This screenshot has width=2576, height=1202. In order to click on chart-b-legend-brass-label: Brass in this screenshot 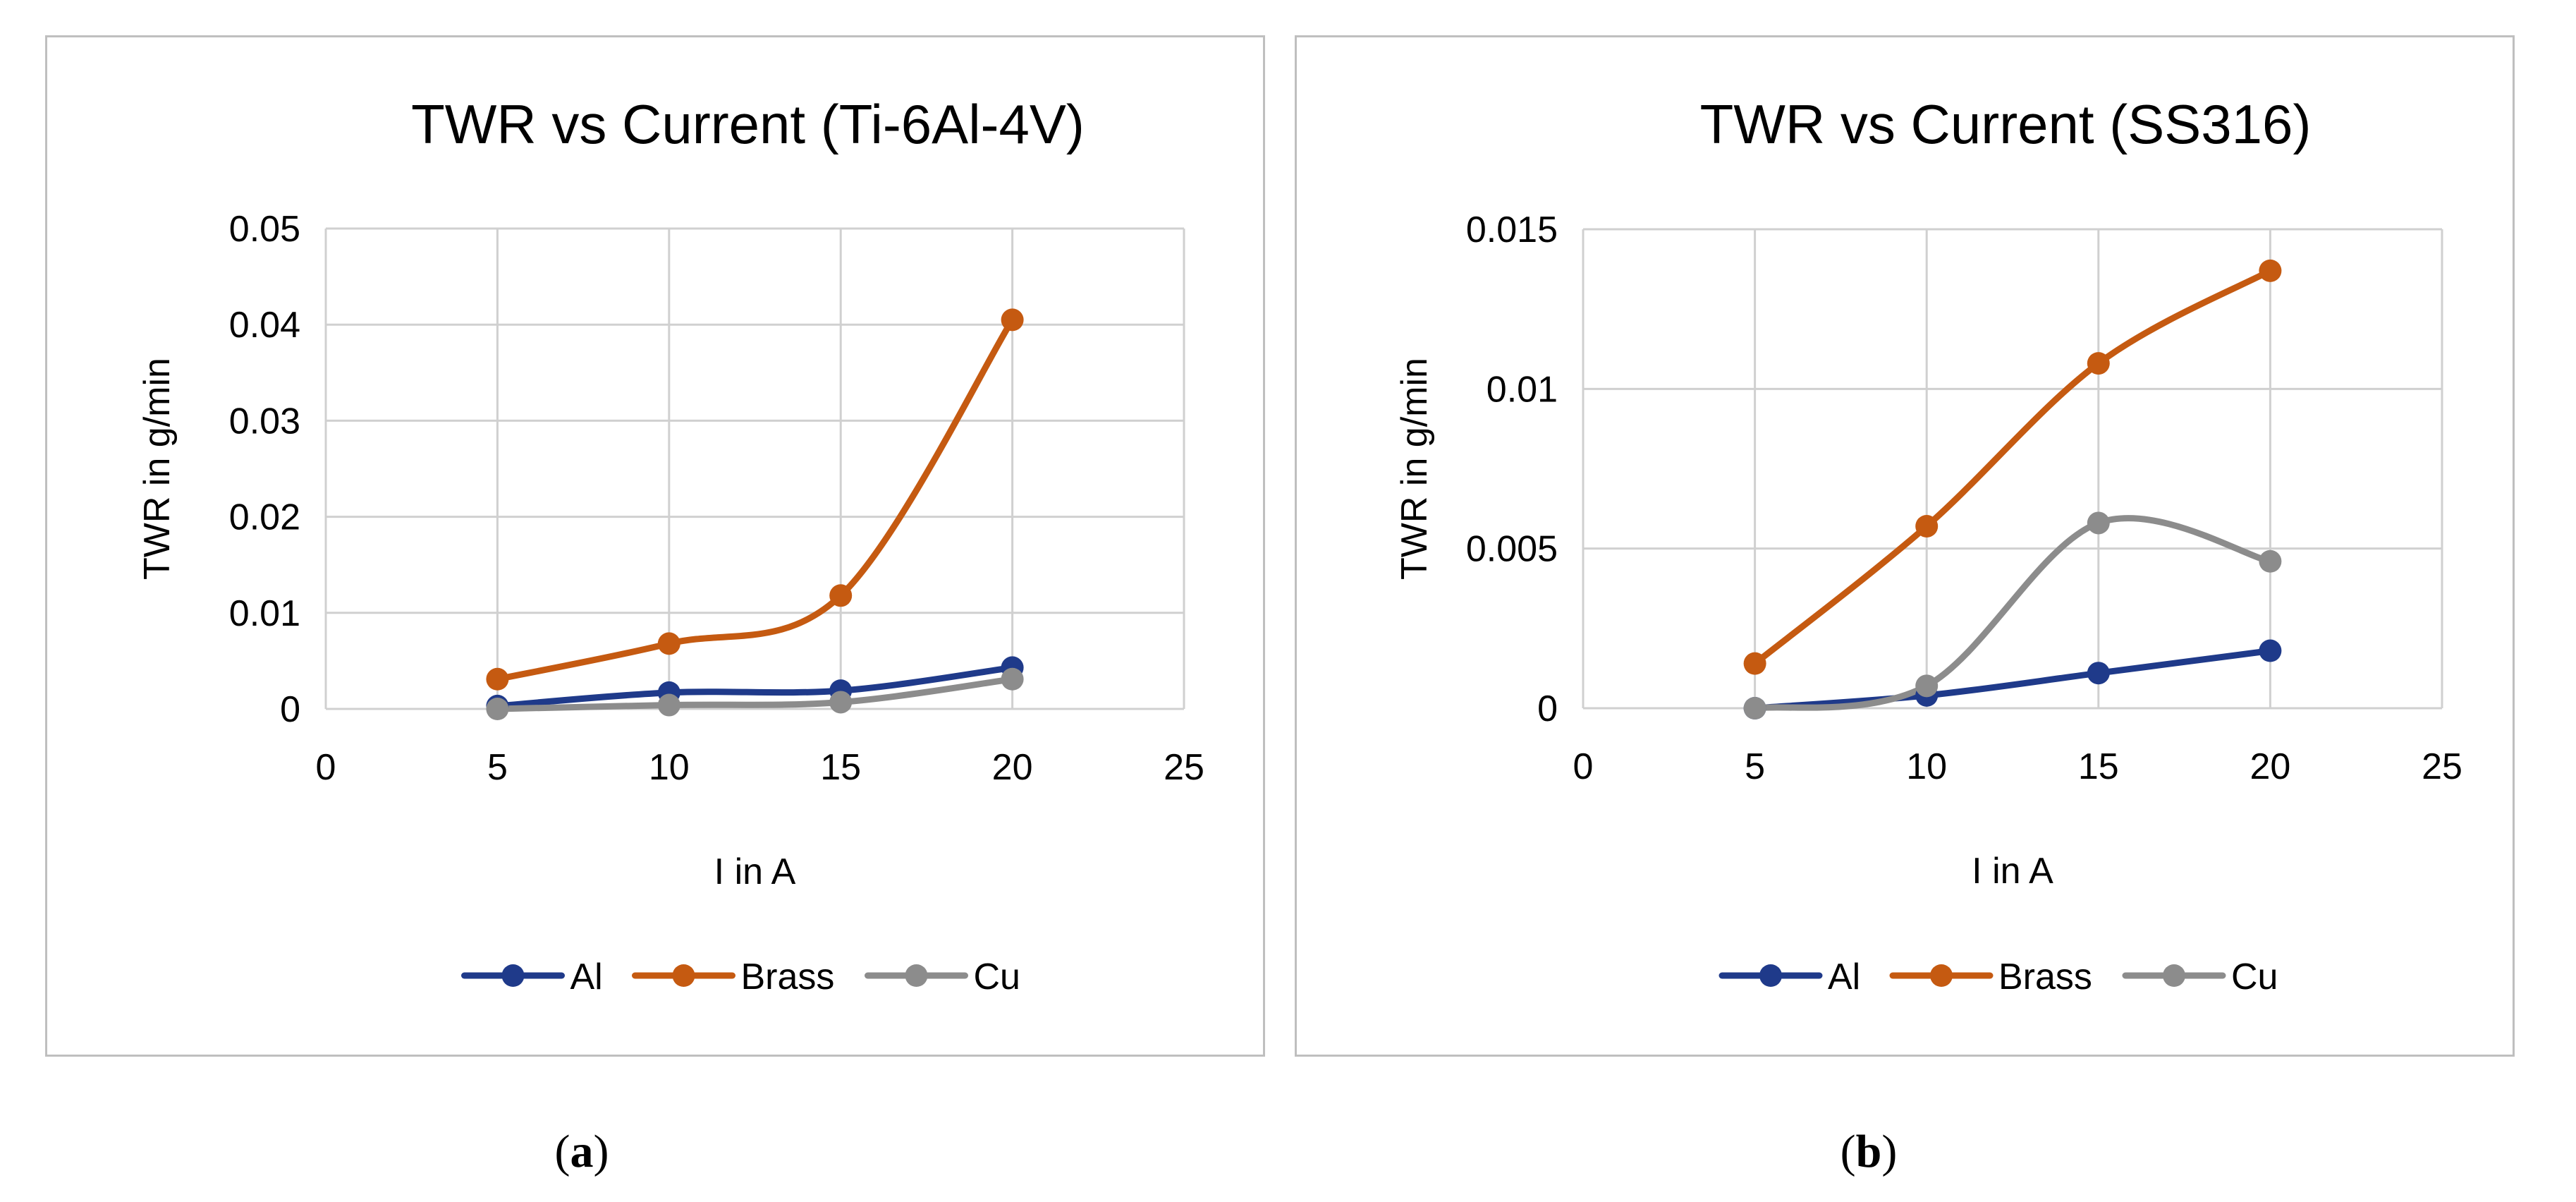, I will do `click(2045, 977)`.